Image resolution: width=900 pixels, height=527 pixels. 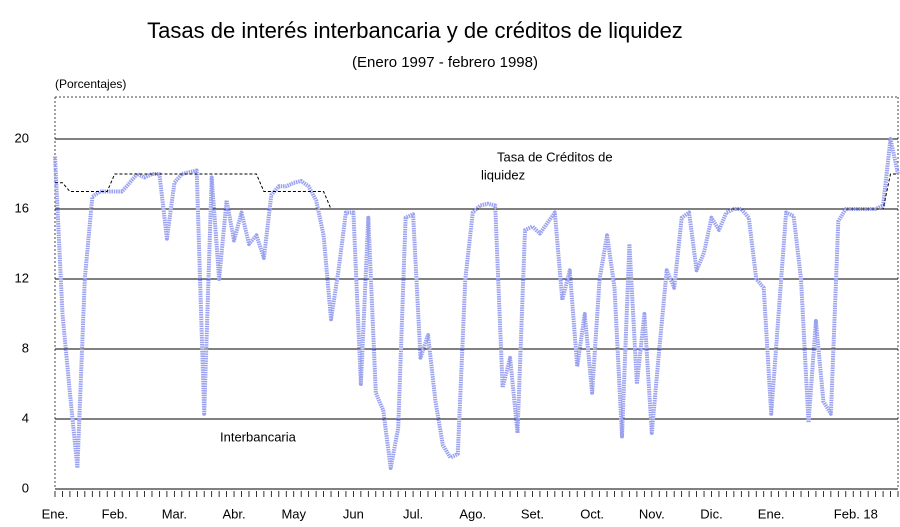 I want to click on y-tick-label: 16, so click(x=22, y=207).